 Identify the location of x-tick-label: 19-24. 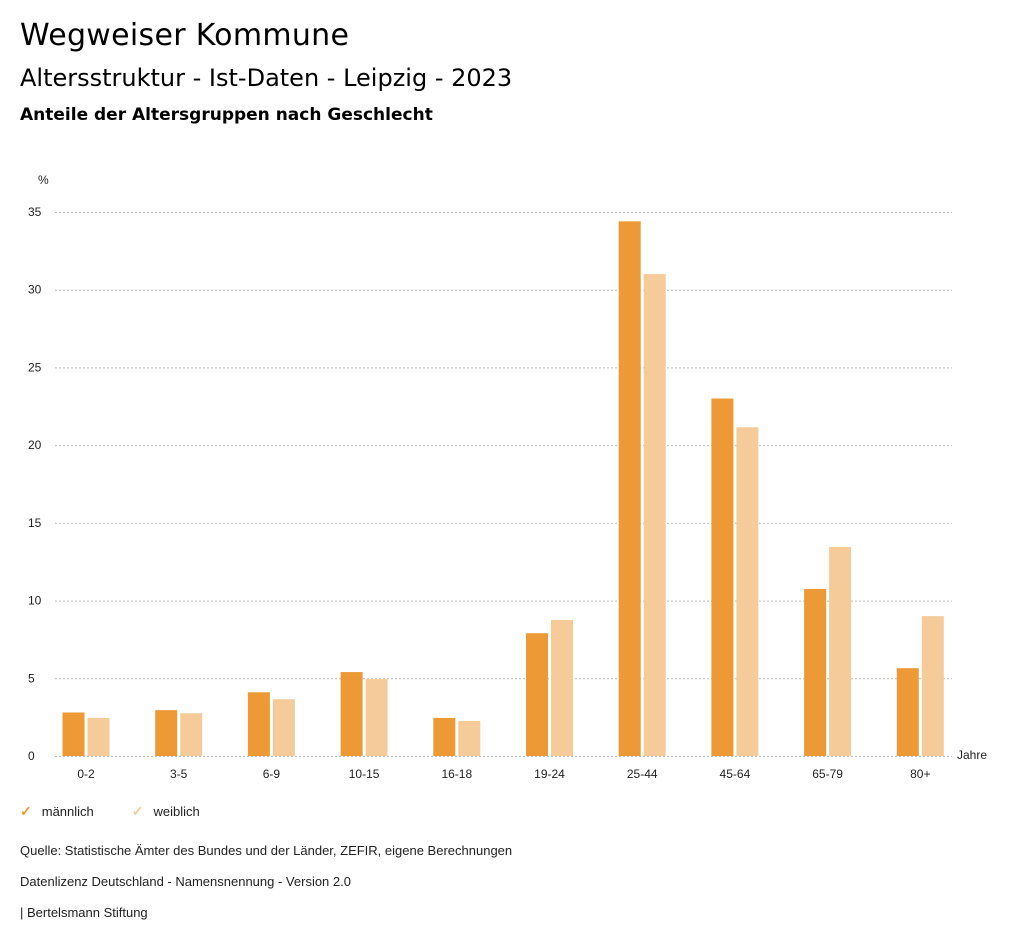
(549, 774).